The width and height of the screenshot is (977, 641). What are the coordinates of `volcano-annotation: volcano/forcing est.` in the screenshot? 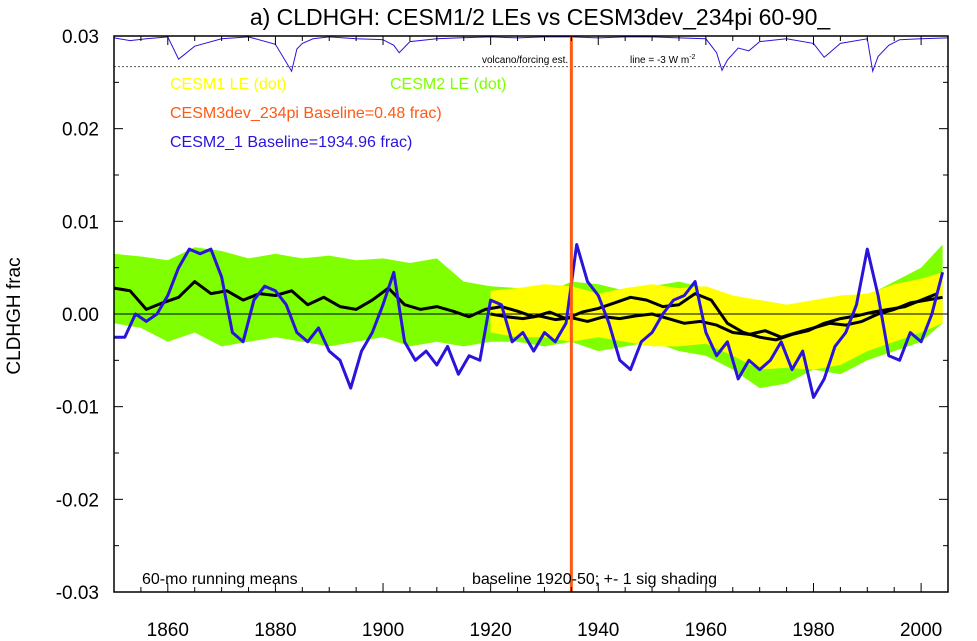 It's located at (525, 60).